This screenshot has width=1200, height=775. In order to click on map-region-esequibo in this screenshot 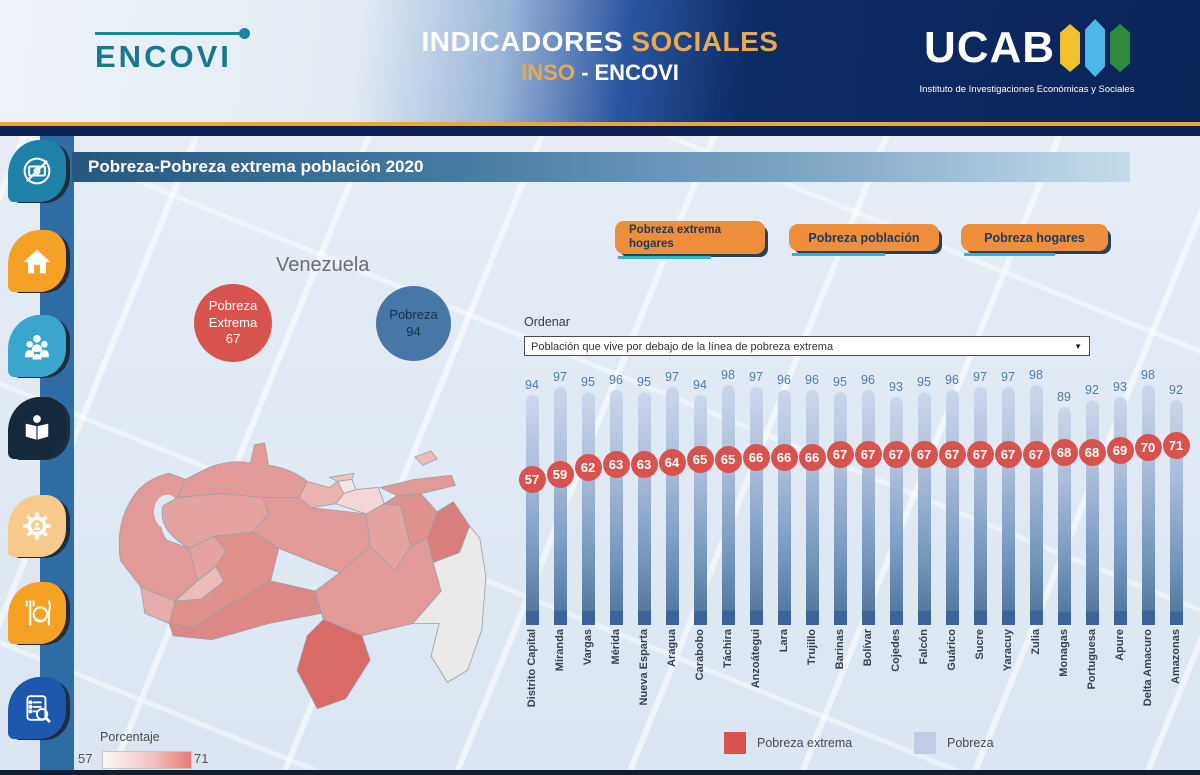, I will do `click(449, 604)`.